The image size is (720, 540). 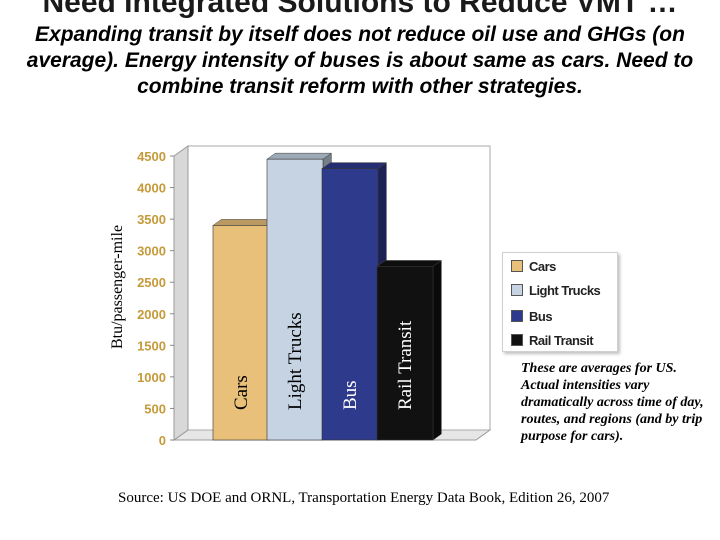 I want to click on y-tick-label: 3000, so click(x=151, y=251).